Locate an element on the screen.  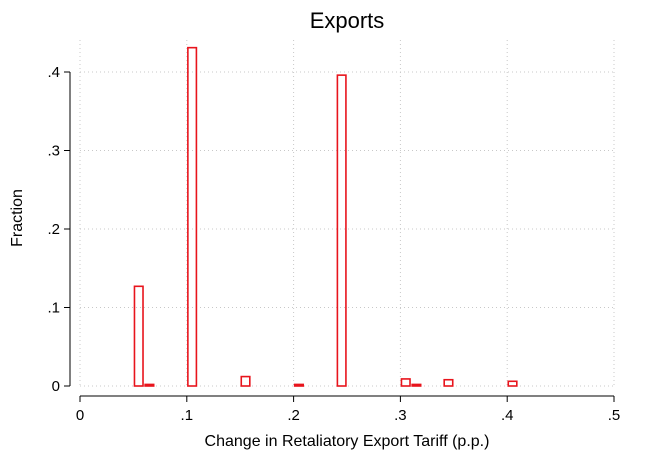
y-tick-label: .4 is located at coordinates (53, 72).